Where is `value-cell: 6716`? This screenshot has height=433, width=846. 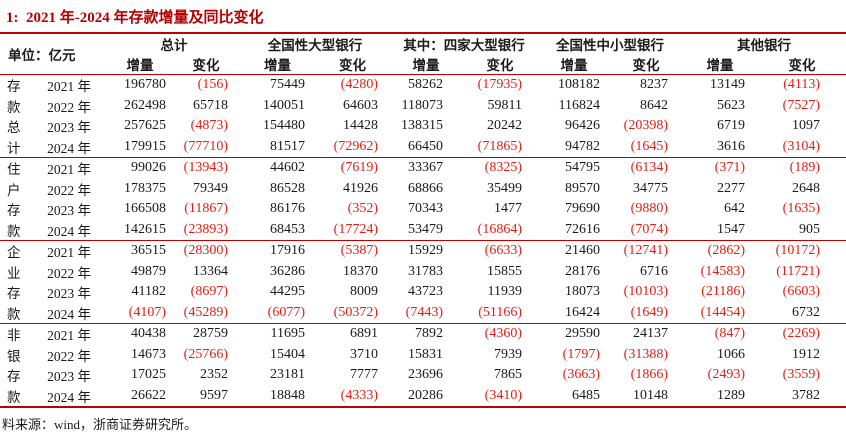
value-cell: 6716 is located at coordinates (654, 271).